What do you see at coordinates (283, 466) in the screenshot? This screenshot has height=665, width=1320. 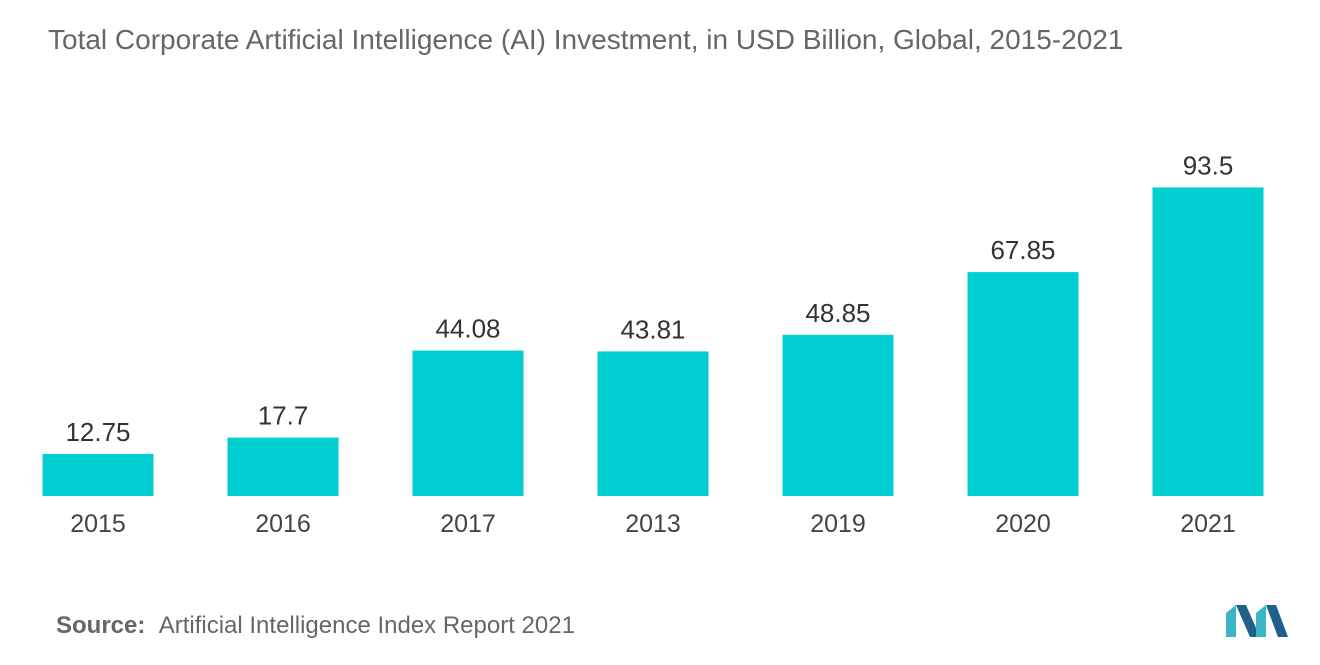 I see `bar-2016` at bounding box center [283, 466].